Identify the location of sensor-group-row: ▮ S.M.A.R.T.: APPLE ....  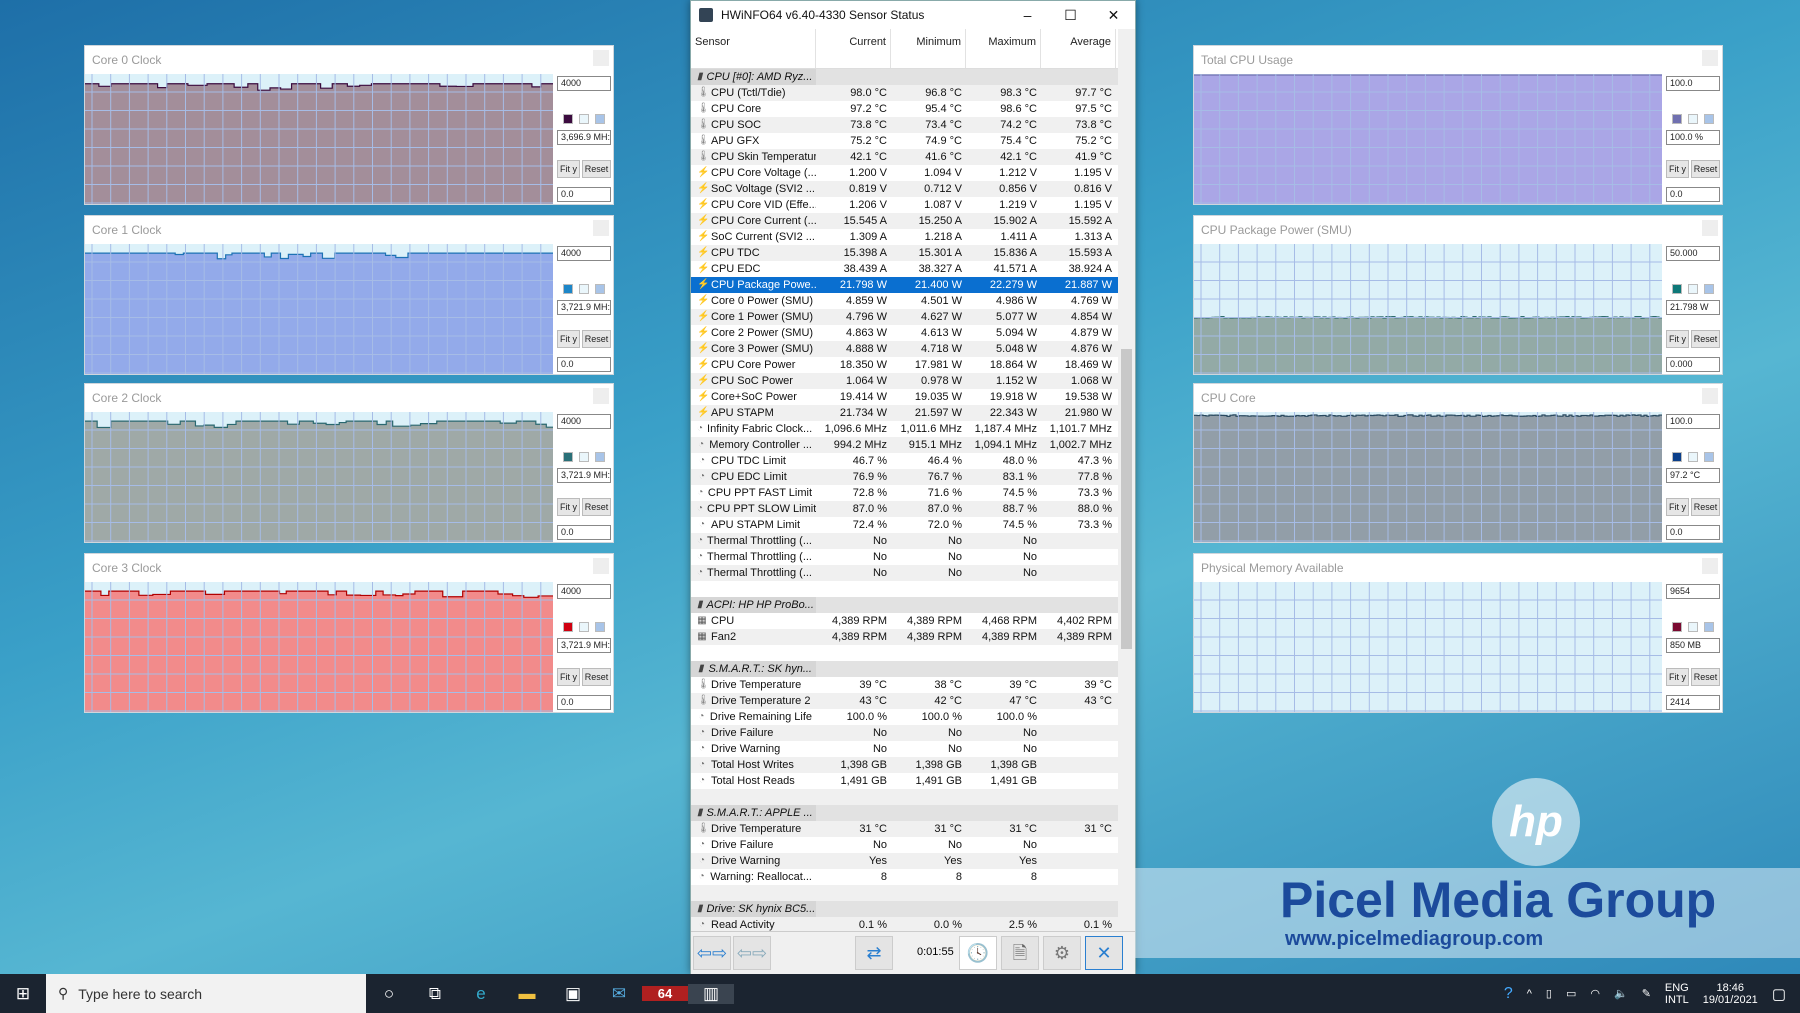
(905, 813).